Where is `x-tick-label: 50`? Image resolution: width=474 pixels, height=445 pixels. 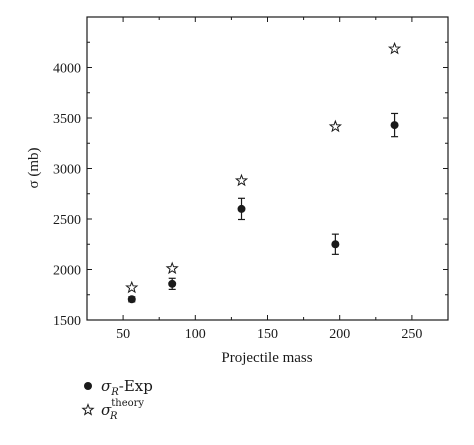
x-tick-label: 50 is located at coordinates (123, 334).